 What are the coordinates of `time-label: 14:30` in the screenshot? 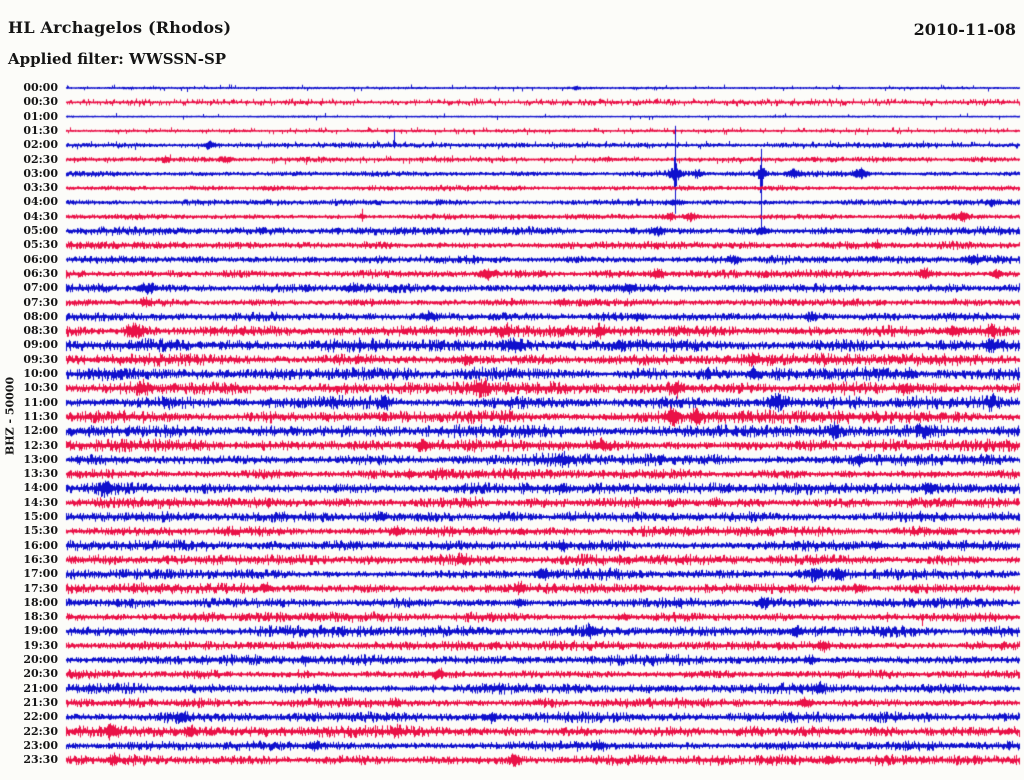 It's located at (40, 502).